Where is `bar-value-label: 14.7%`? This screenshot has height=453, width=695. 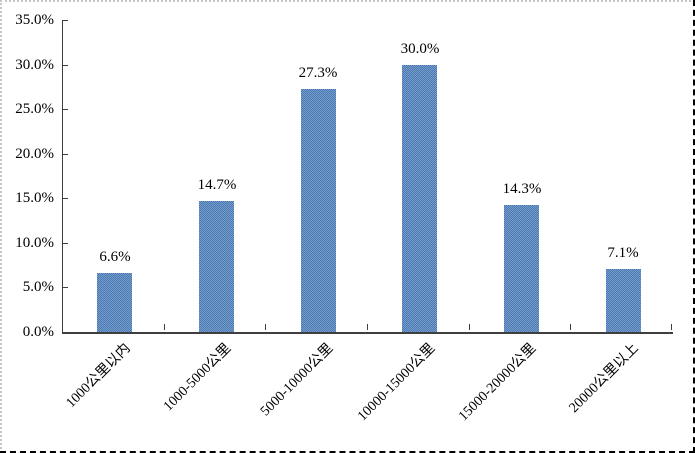 bar-value-label: 14.7% is located at coordinates (217, 185).